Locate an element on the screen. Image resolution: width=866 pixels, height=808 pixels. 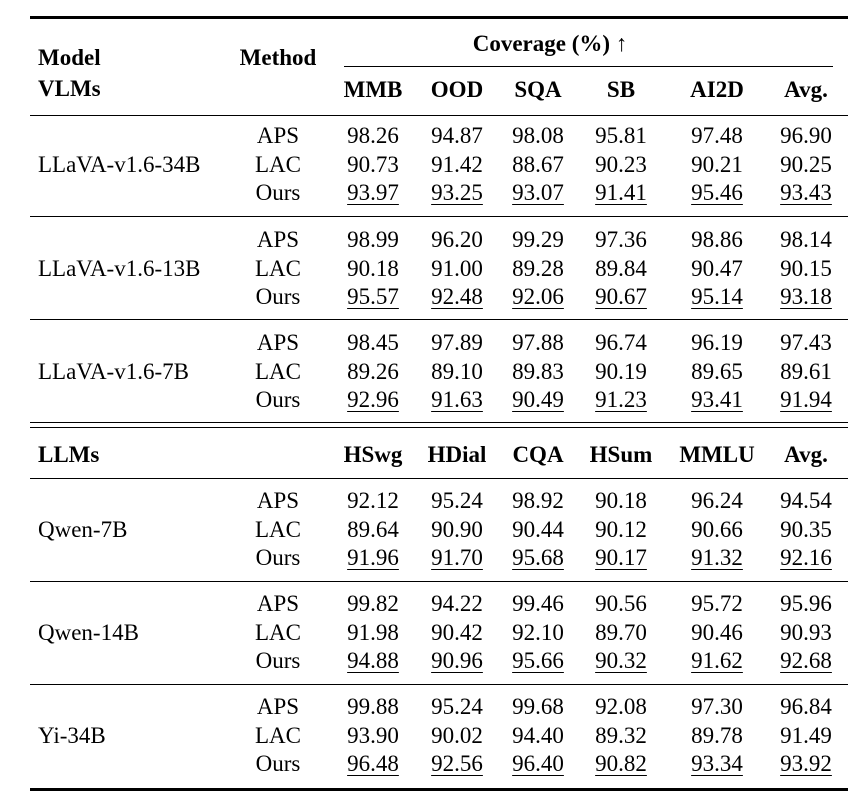
value-cell: 91.00 is located at coordinates (457, 268).